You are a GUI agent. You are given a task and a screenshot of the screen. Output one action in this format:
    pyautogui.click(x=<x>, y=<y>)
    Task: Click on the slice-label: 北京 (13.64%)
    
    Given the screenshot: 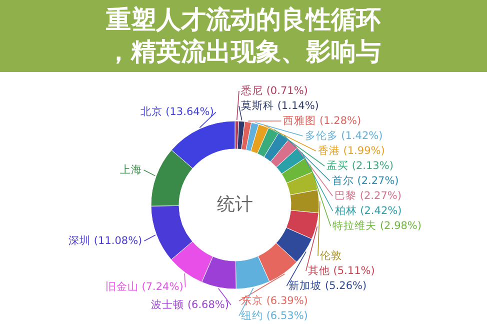 What is the action you would take?
    pyautogui.click(x=177, y=111)
    